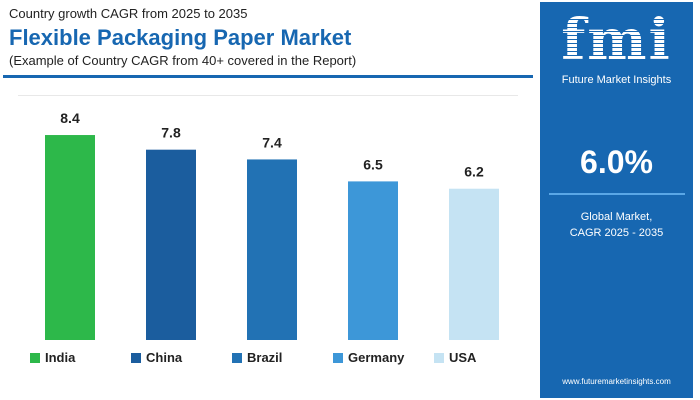 This screenshot has height=400, width=700. I want to click on data-label: 6.2, so click(474, 172).